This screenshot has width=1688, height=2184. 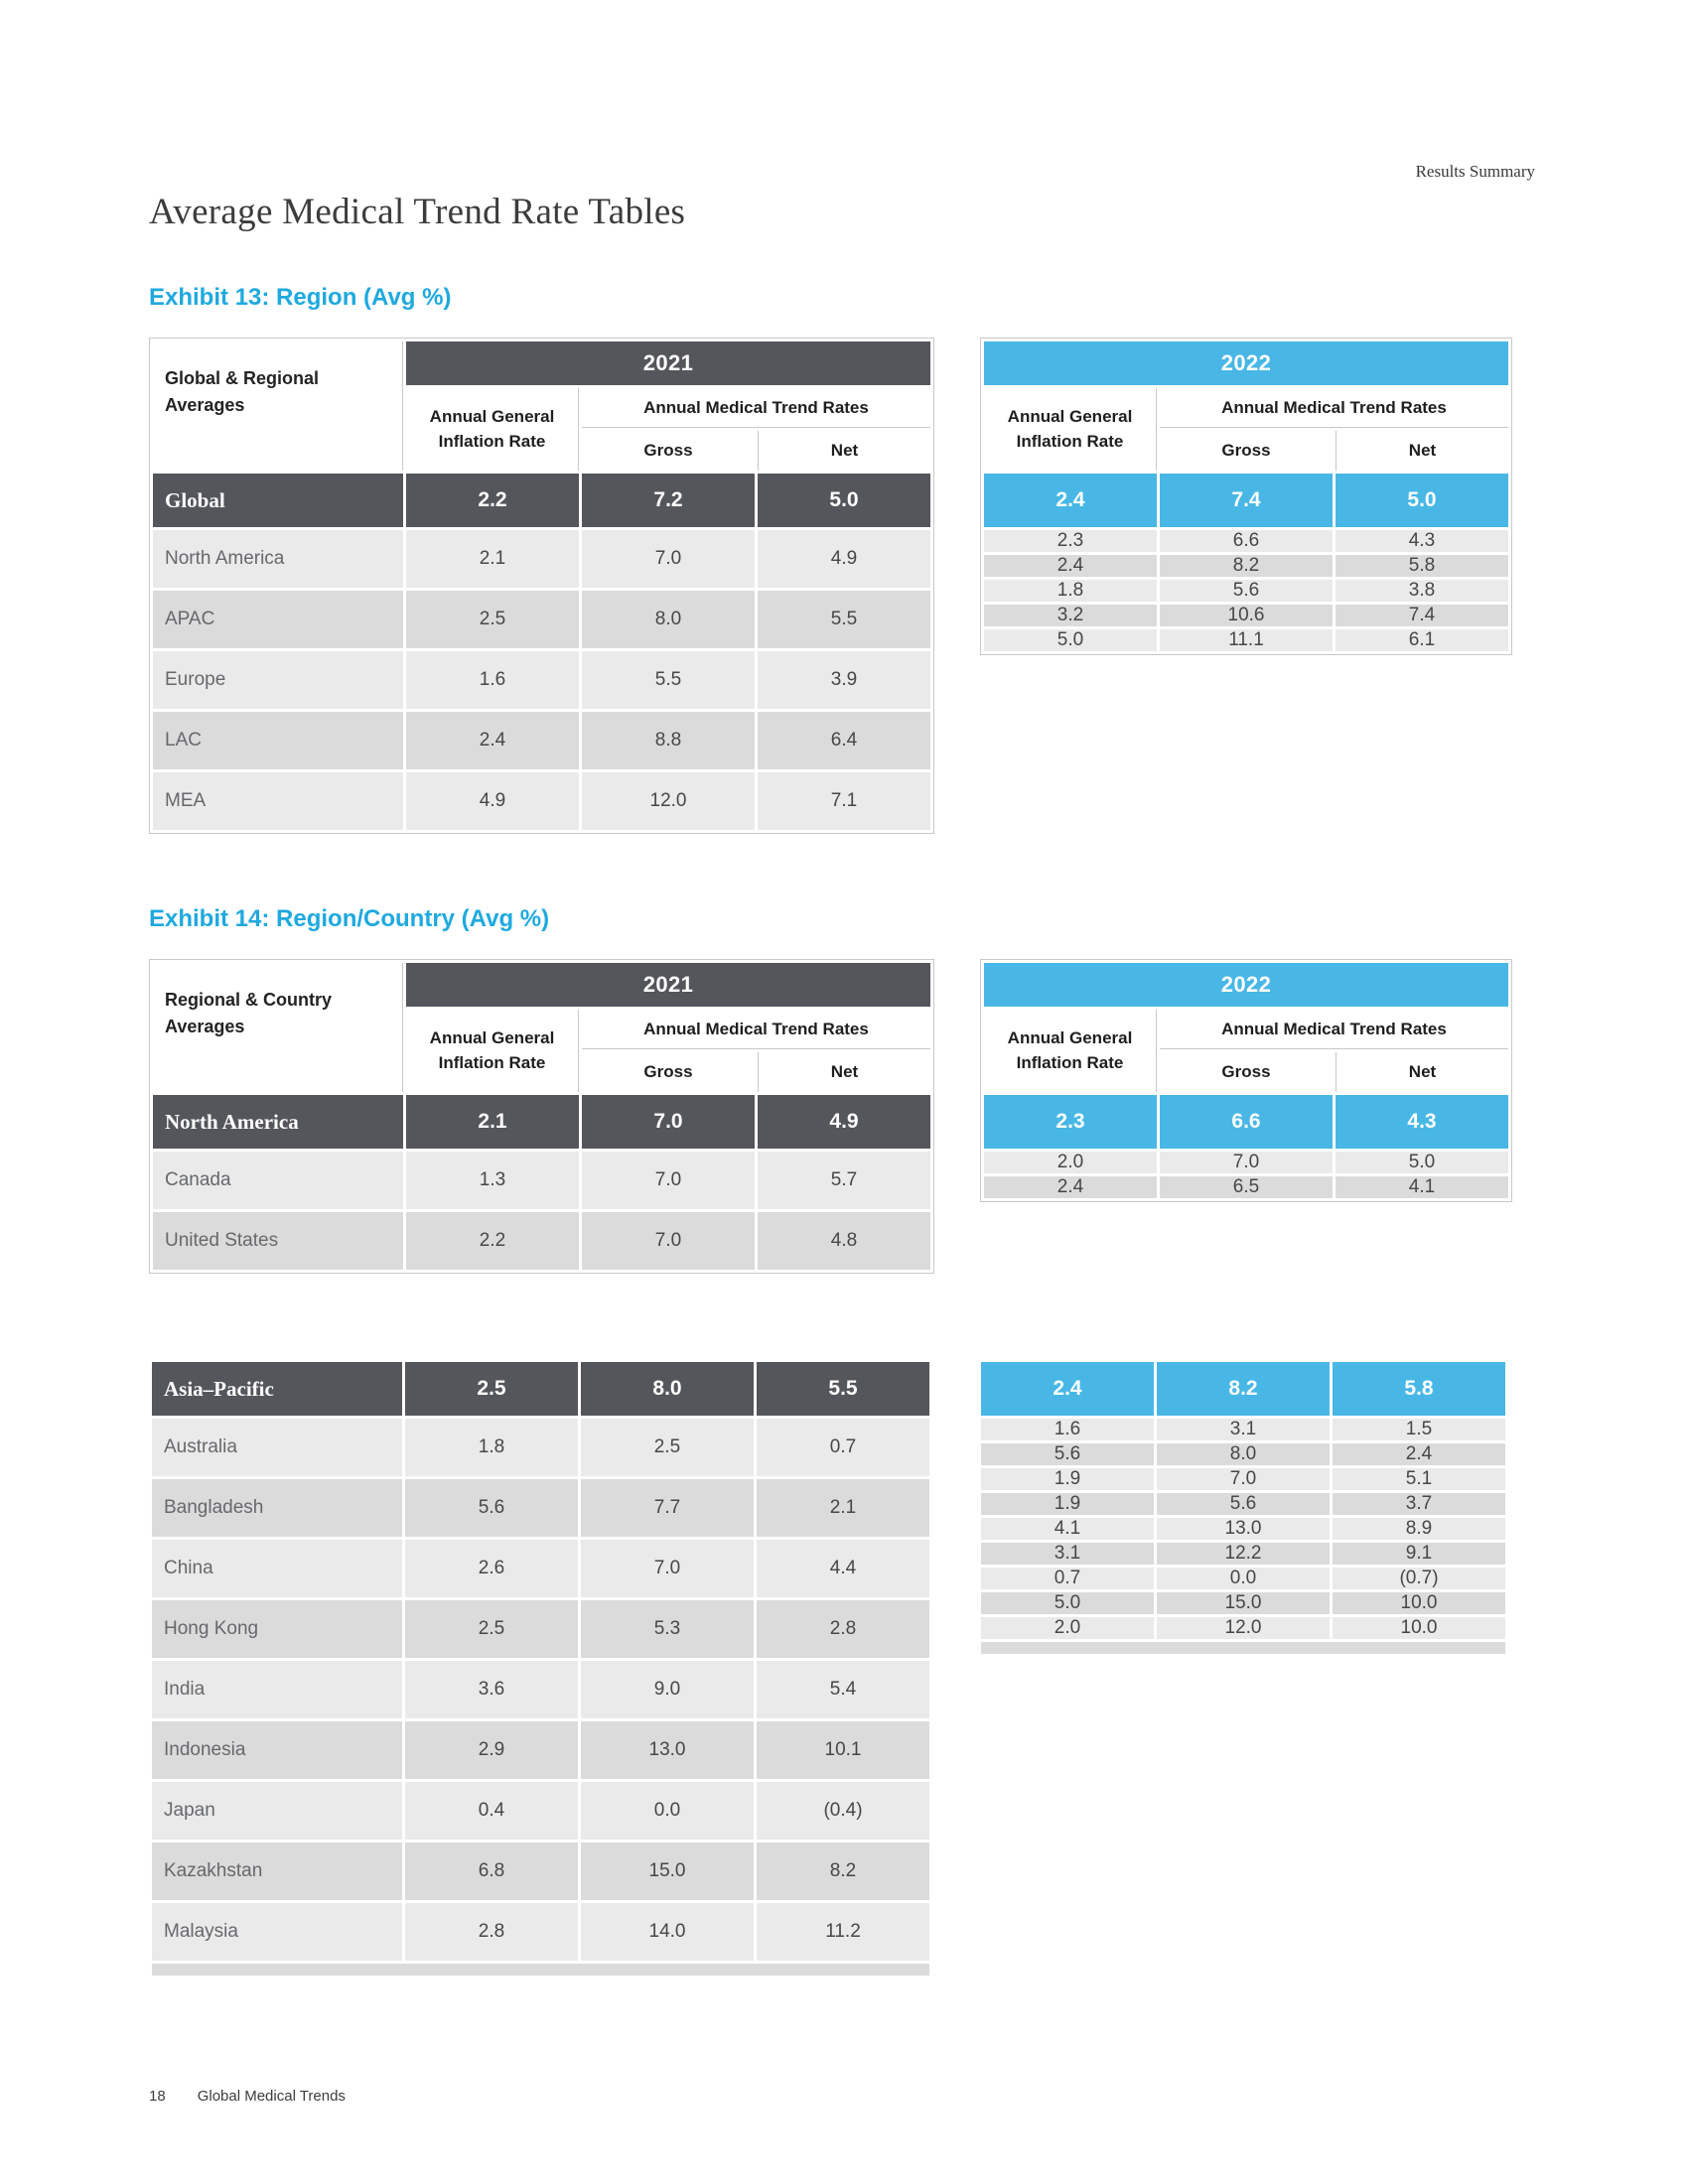 What do you see at coordinates (491, 1872) in the screenshot?
I see `value-cell: 6.8` at bounding box center [491, 1872].